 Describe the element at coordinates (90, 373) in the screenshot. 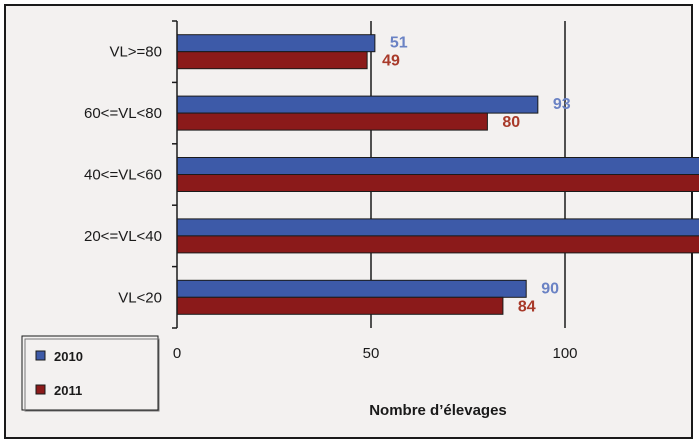

I see `legend: 2010 2011` at that location.